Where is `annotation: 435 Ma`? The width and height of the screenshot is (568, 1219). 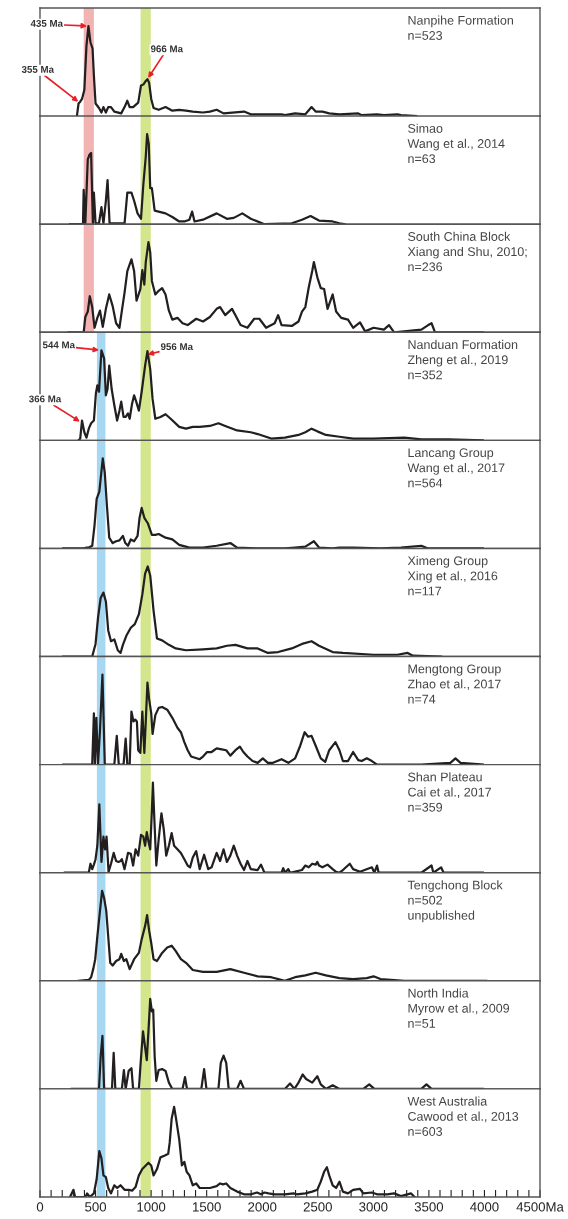
annotation: 435 Ma is located at coordinates (47, 23).